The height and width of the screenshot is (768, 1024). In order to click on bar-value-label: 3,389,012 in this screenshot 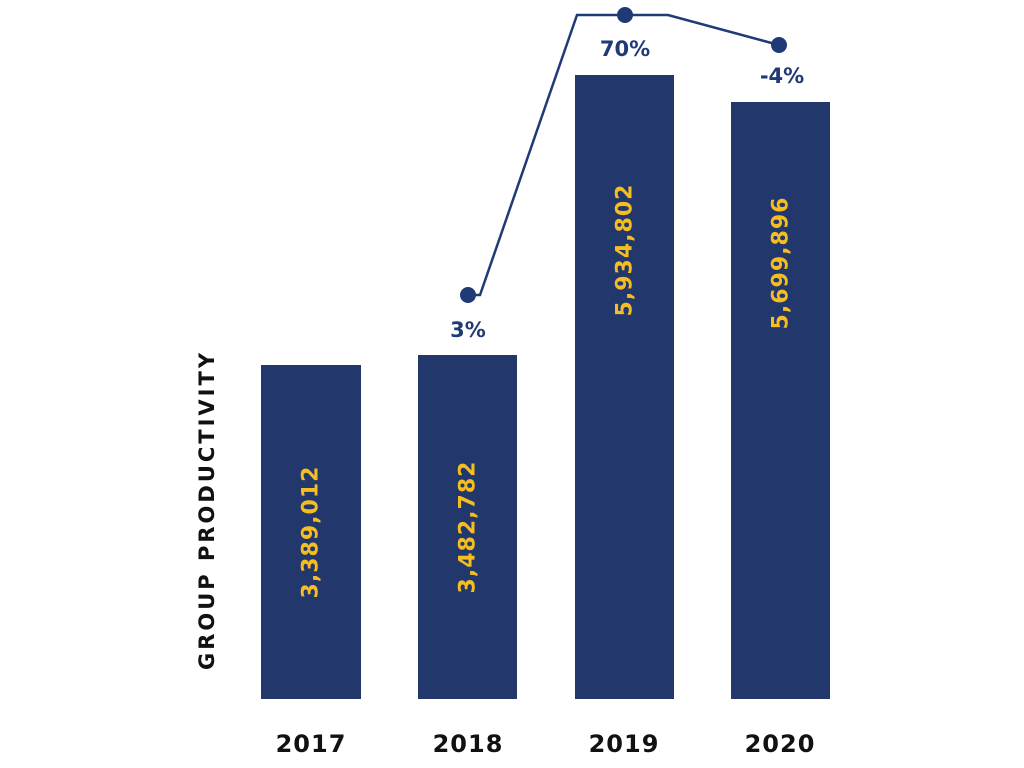, I will do `click(311, 532)`.